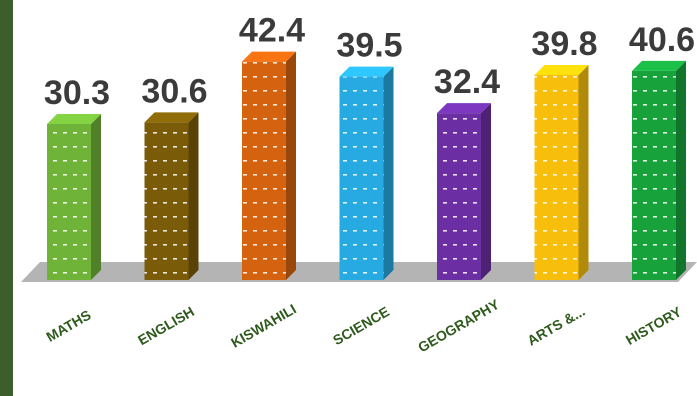 The image size is (697, 396). What do you see at coordinates (564, 44) in the screenshot?
I see `value-label: 39.8` at bounding box center [564, 44].